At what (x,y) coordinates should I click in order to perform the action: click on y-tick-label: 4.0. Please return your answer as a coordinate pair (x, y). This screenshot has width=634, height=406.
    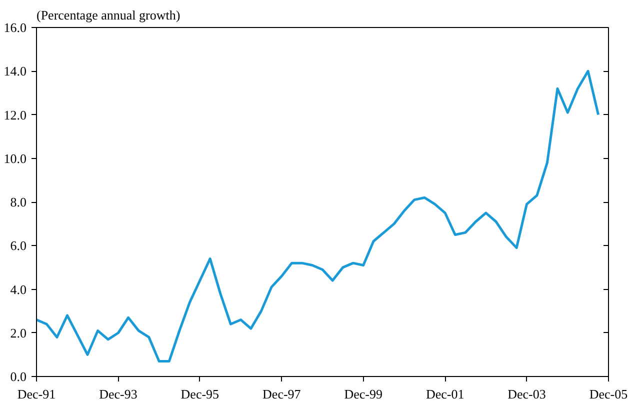
    Looking at the image, I should click on (18, 289).